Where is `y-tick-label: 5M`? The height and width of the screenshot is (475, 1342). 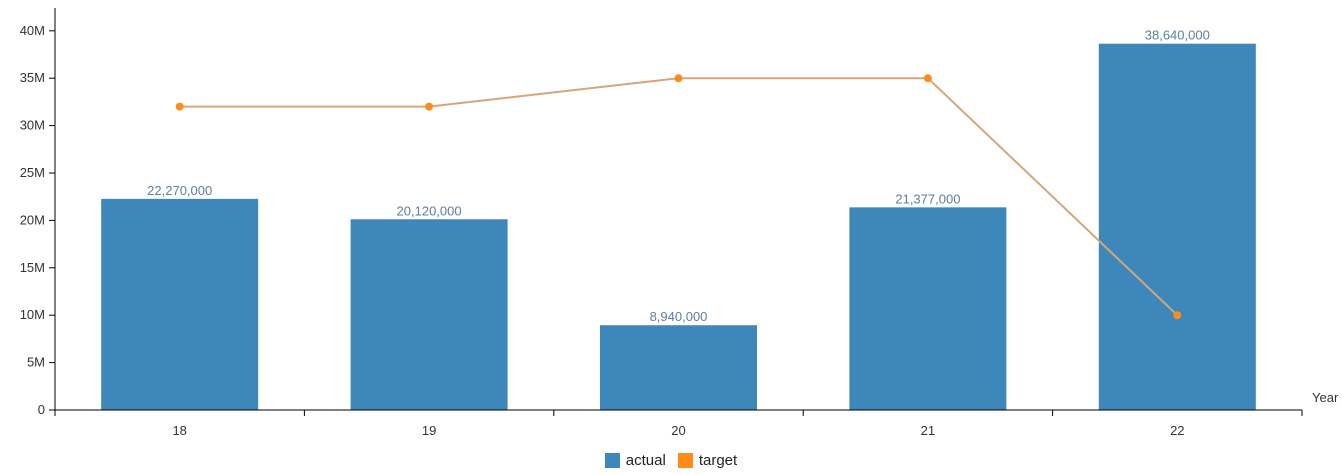
y-tick-label: 5M is located at coordinates (36, 362).